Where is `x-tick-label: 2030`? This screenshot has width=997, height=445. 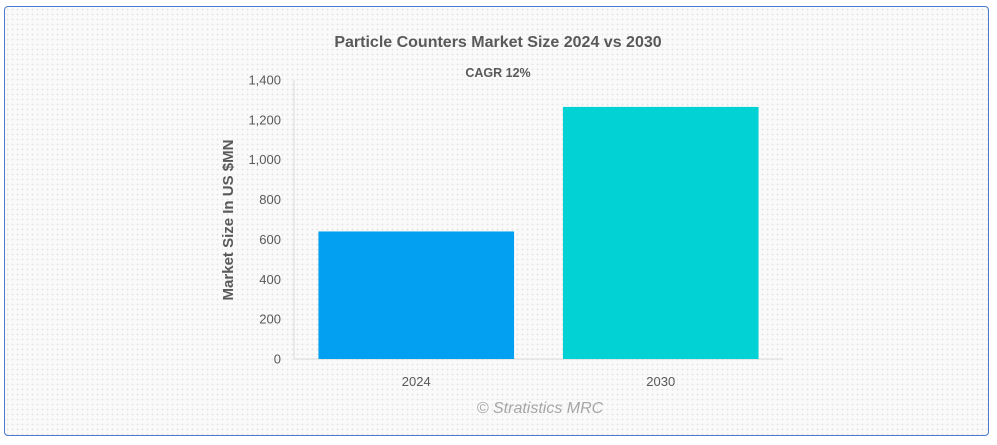
x-tick-label: 2030 is located at coordinates (660, 381).